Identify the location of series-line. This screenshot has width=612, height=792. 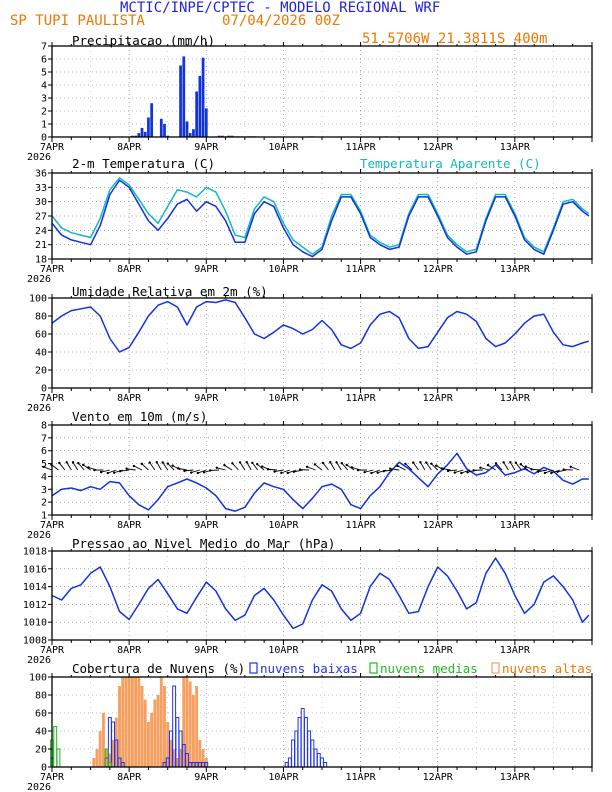
(320, 482).